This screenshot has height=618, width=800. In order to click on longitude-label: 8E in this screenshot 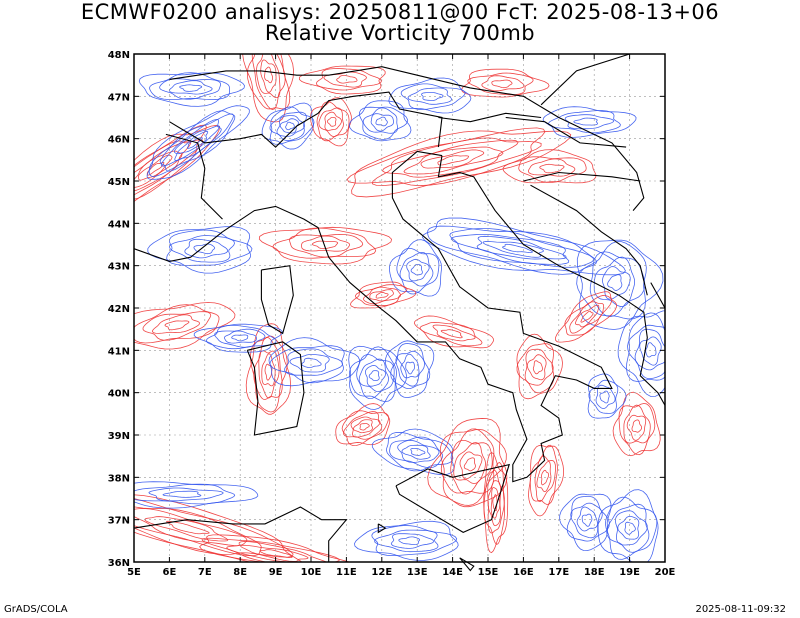, I will do `click(240, 572)`.